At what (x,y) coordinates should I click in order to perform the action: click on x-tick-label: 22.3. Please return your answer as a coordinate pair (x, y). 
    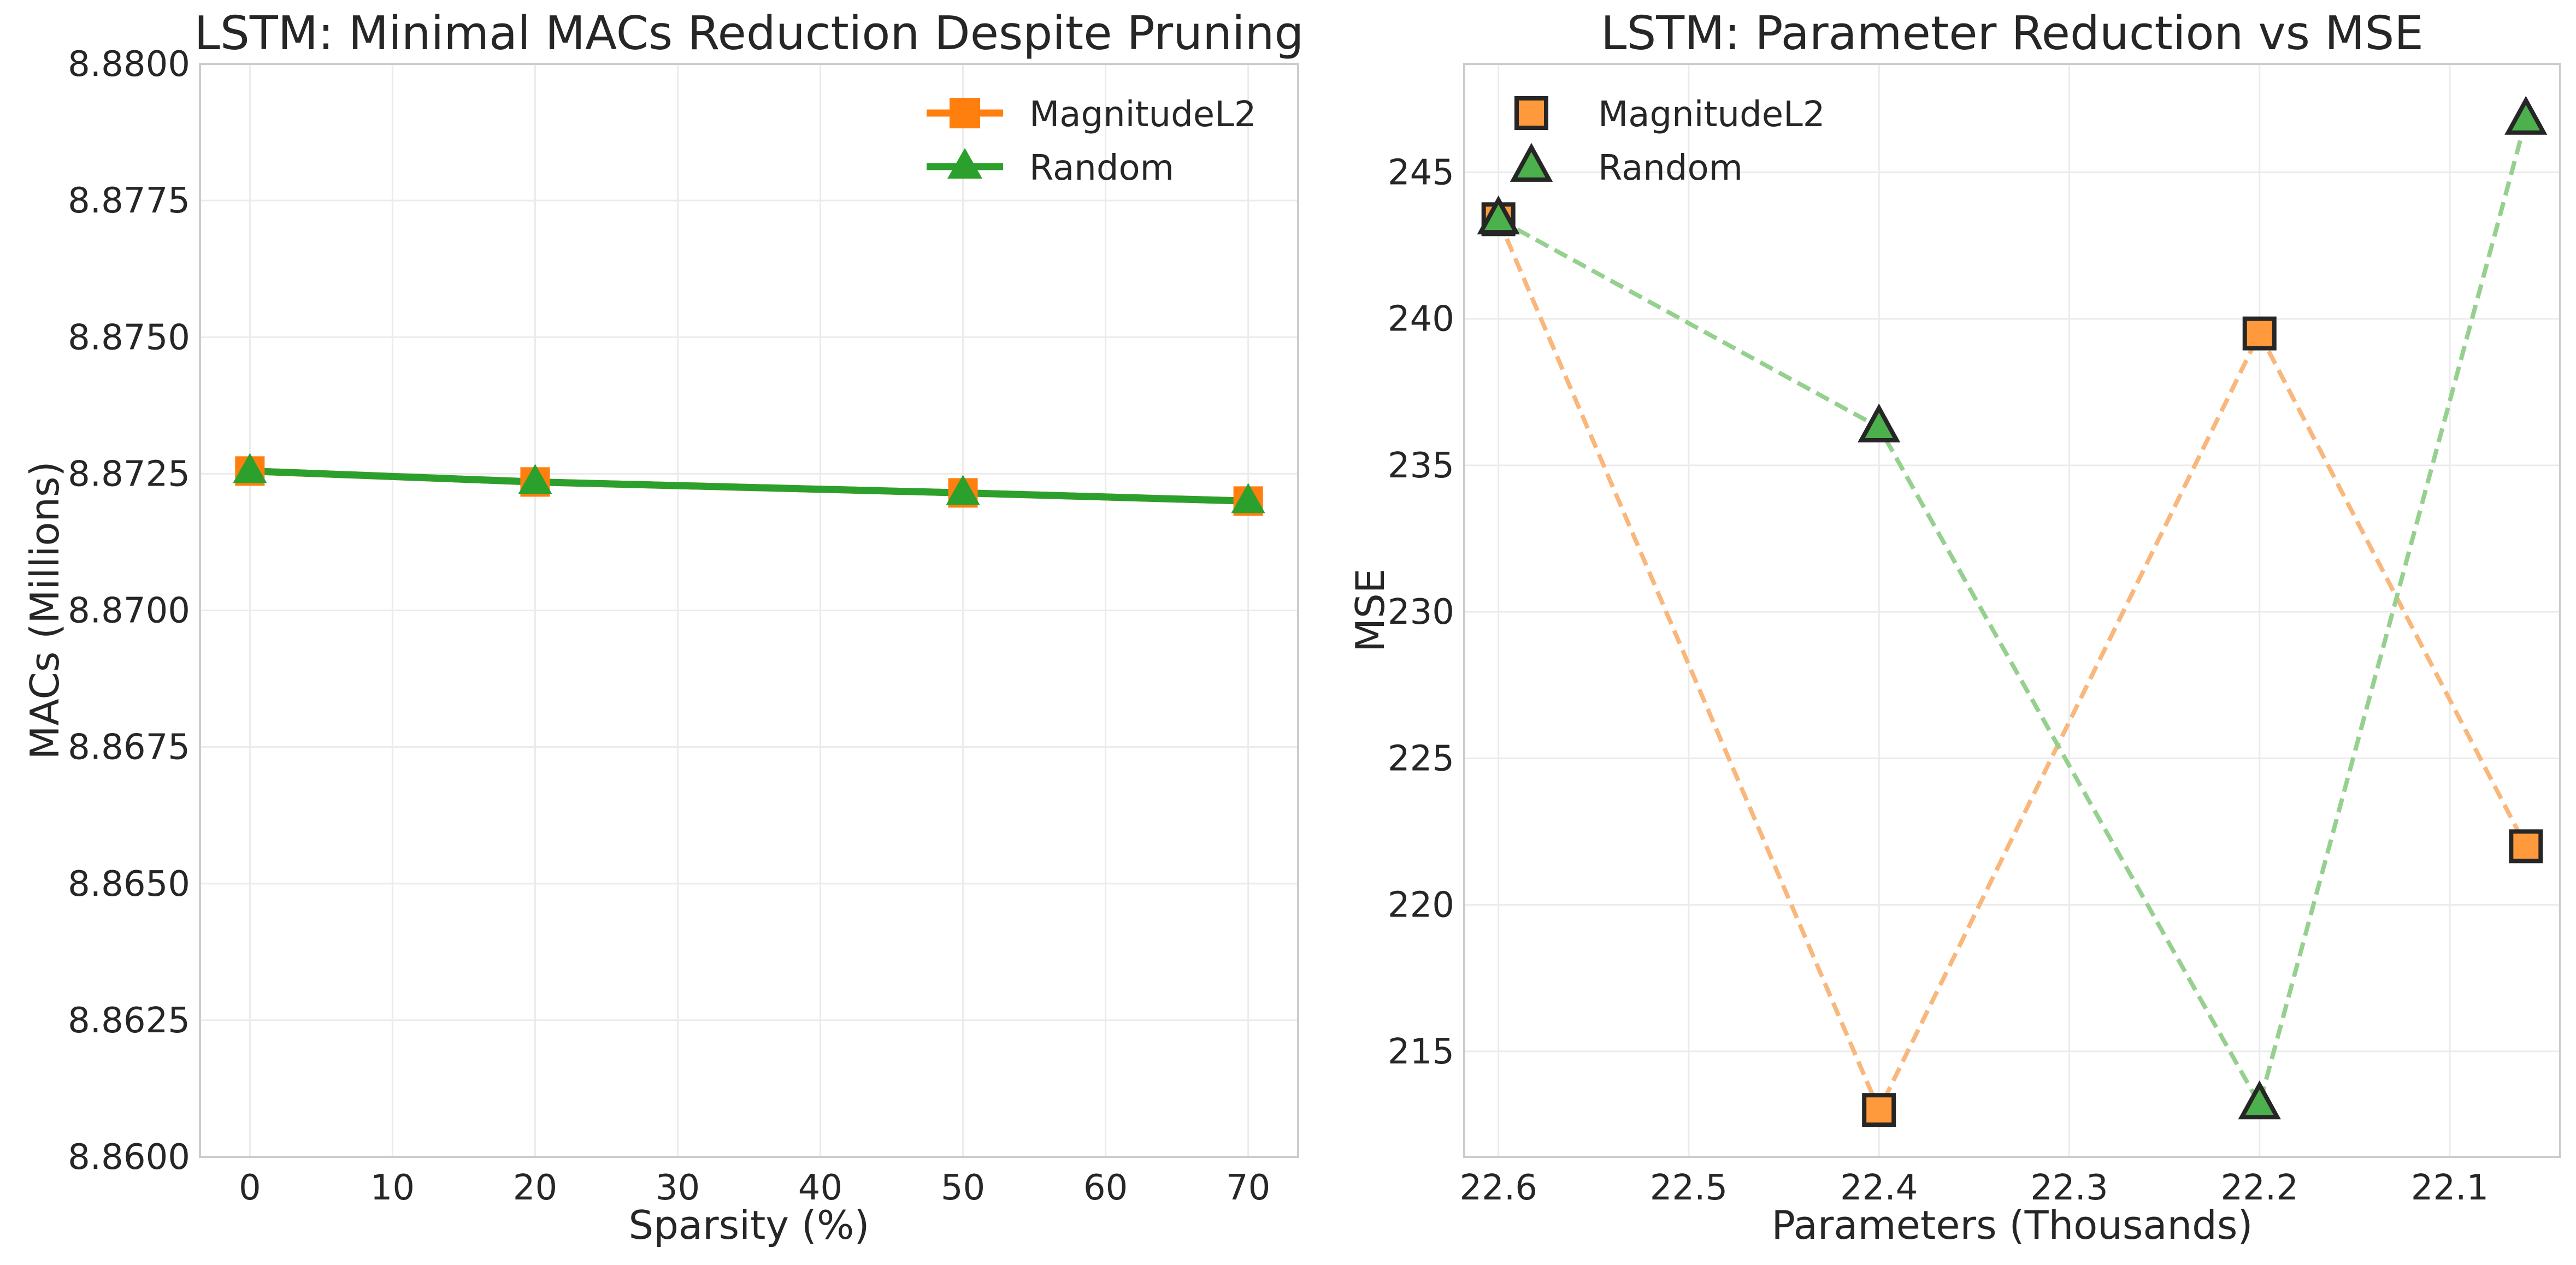
    Looking at the image, I should click on (2069, 1188).